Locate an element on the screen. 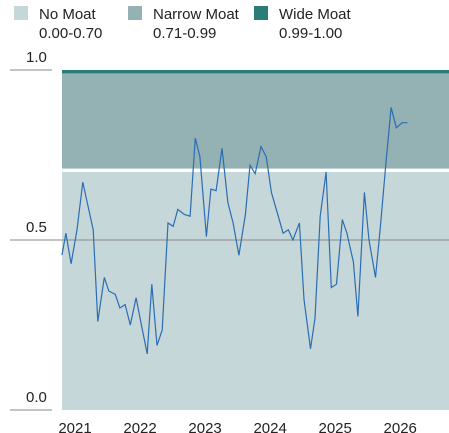  x-tick-label: 2024 is located at coordinates (269, 426).